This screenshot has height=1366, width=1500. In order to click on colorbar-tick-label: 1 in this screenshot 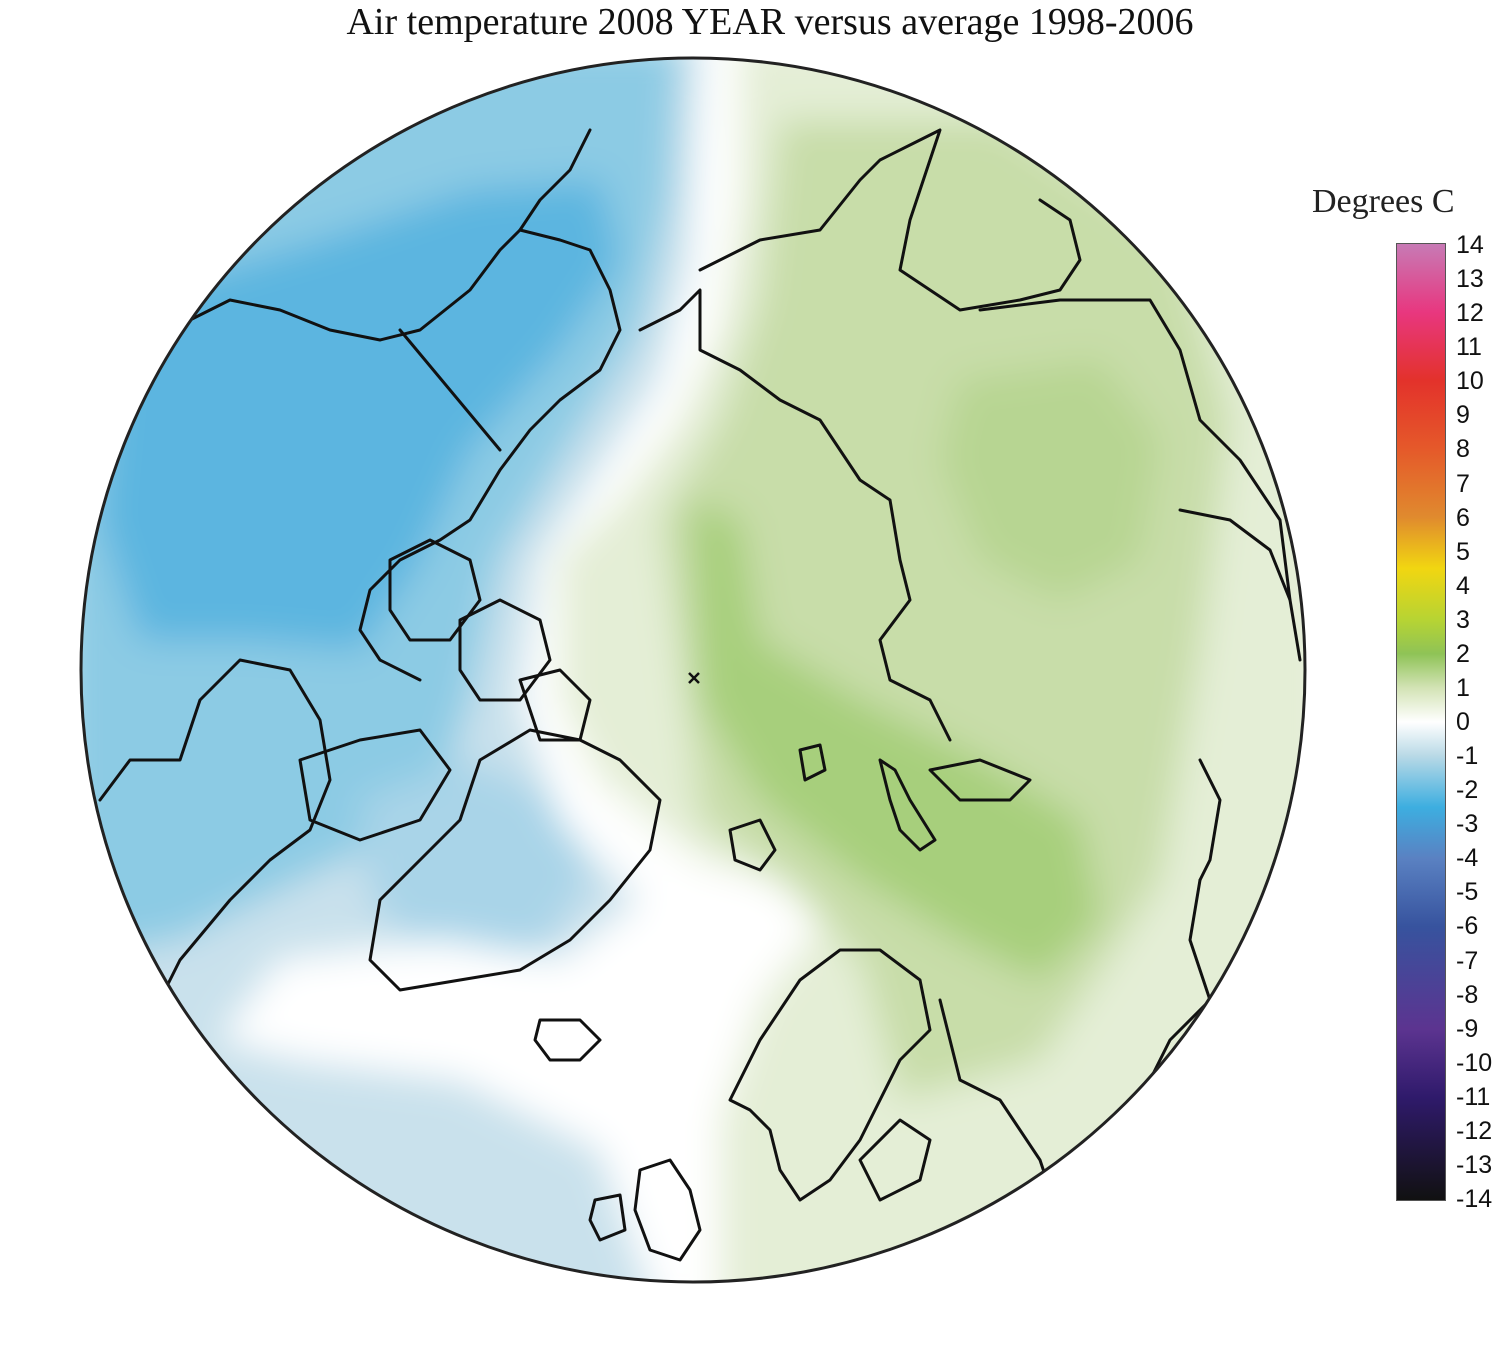, I will do `click(1463, 687)`.